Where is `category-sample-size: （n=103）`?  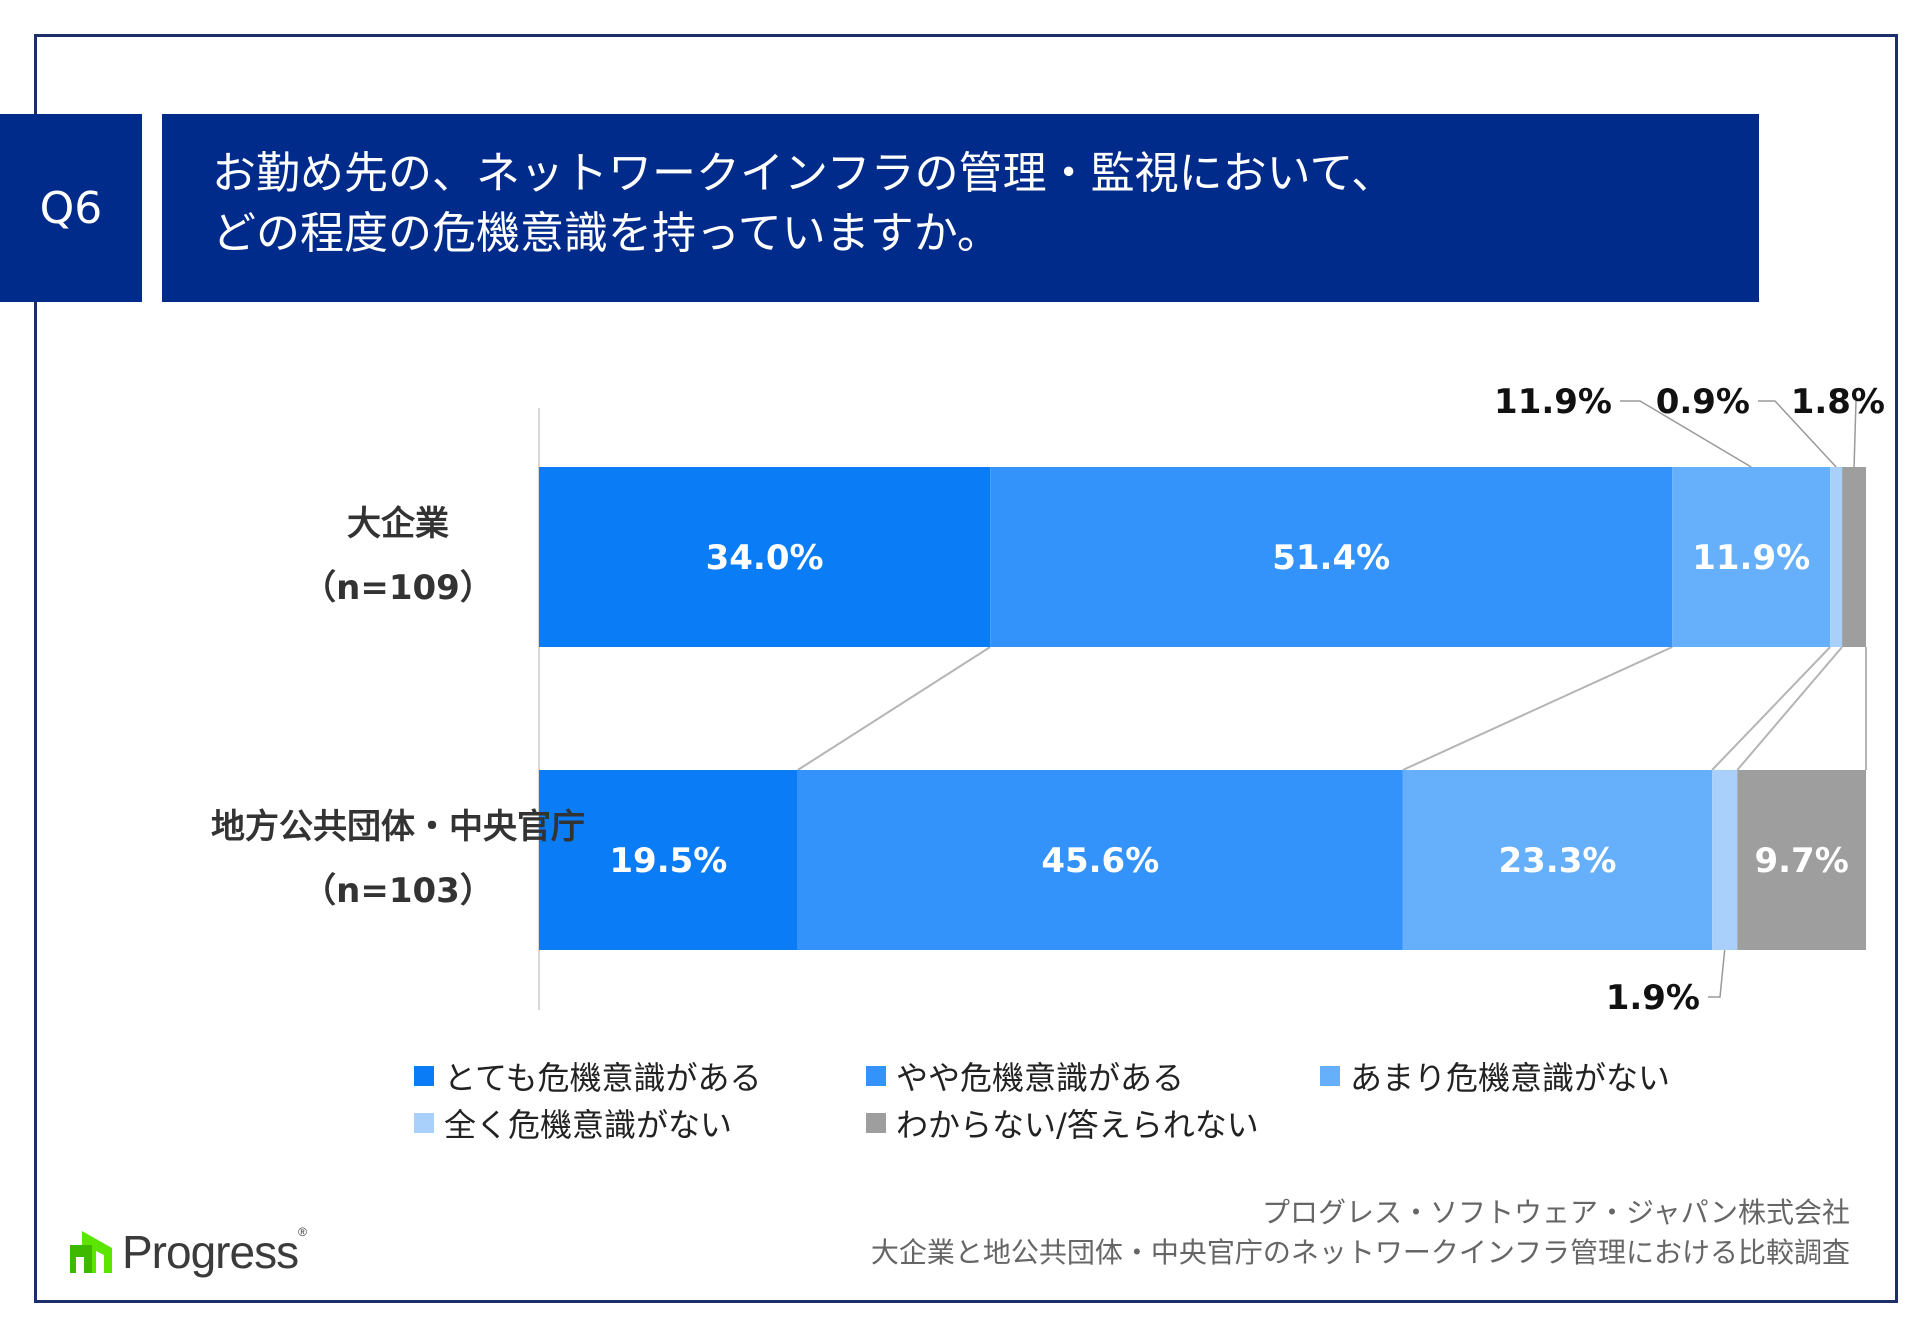
category-sample-size: （n=103） is located at coordinates (398, 891).